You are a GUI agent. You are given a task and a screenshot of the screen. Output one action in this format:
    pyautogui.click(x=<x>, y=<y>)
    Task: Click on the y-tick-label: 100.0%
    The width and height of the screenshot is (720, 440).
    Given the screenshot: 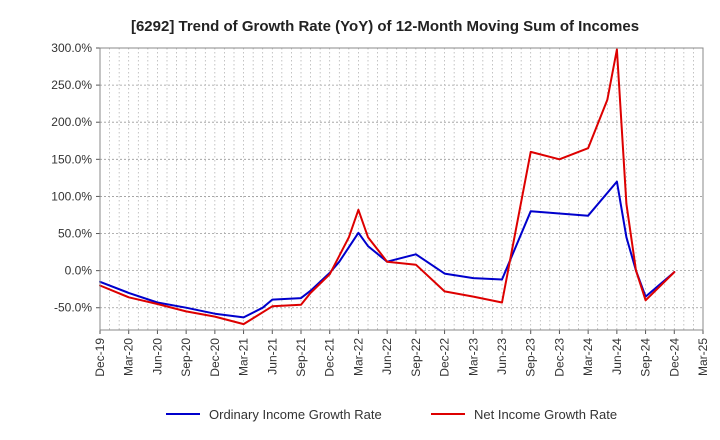 What is the action you would take?
    pyautogui.click(x=71, y=196)
    